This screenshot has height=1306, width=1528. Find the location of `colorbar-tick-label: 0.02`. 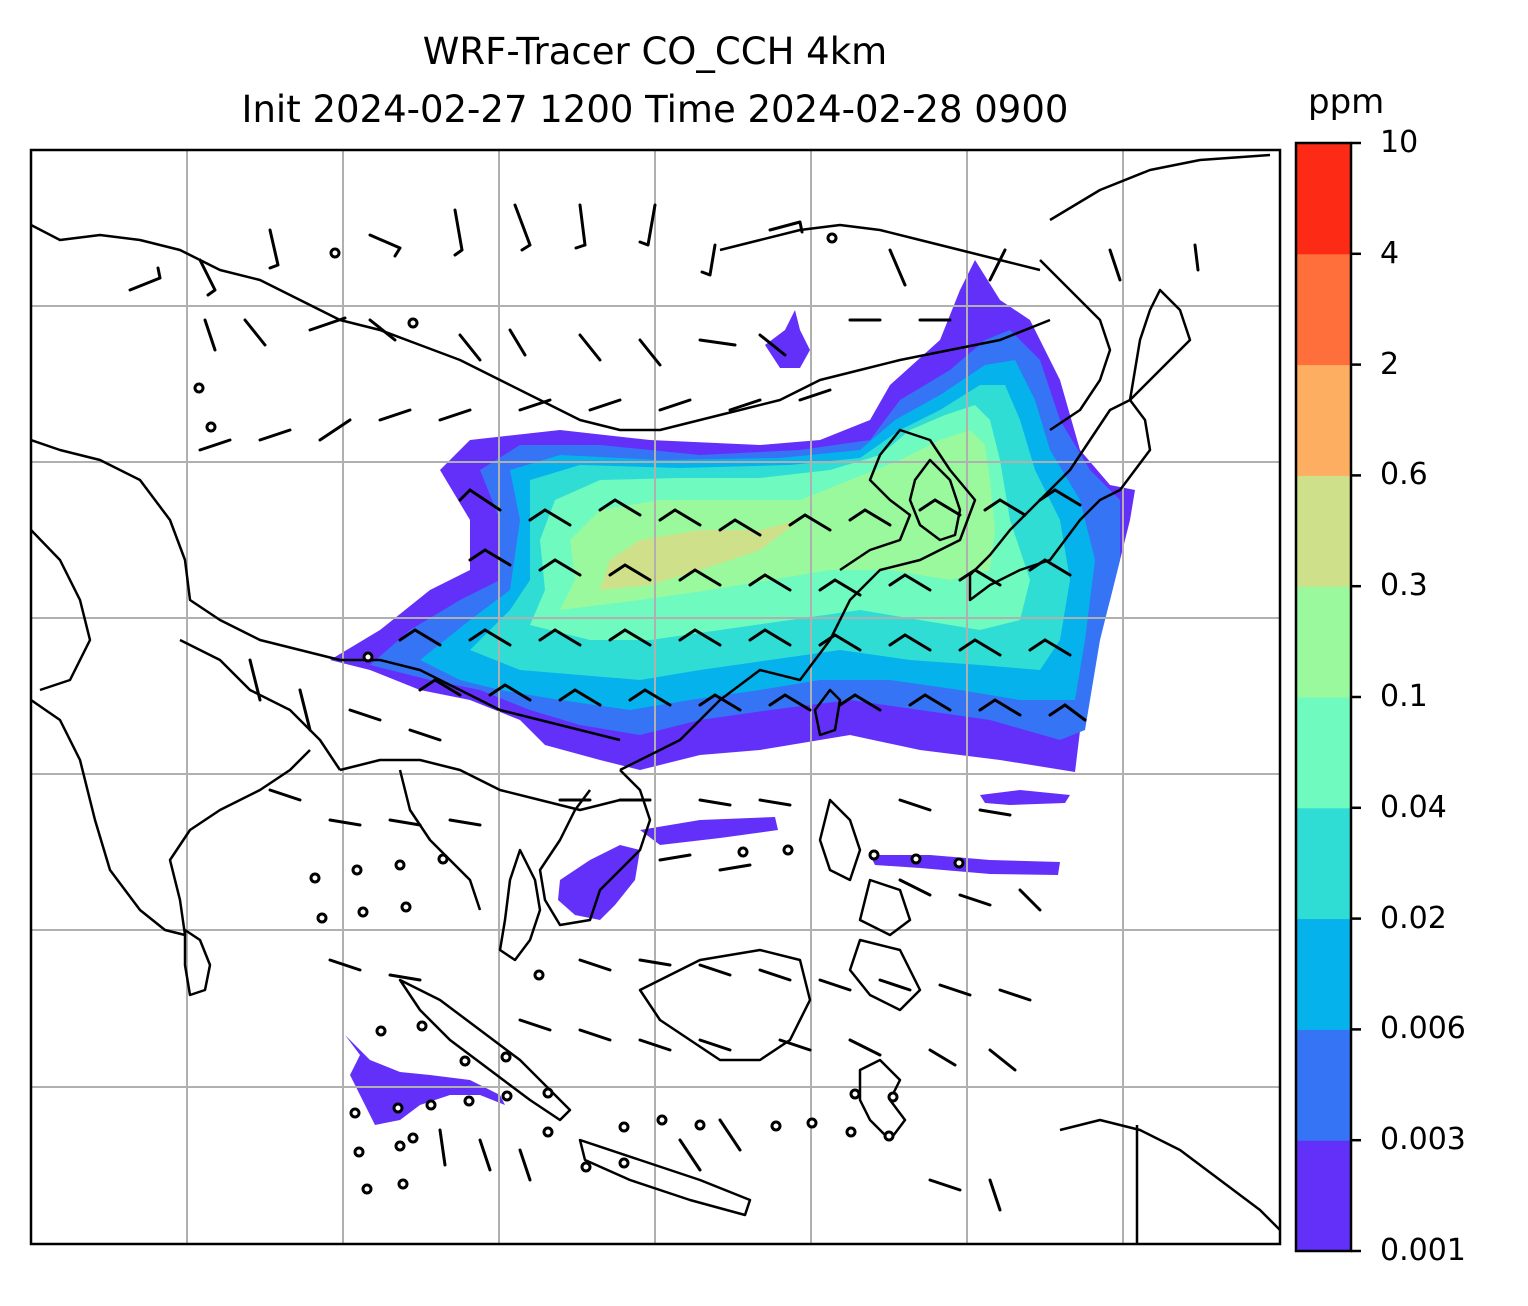

colorbar-tick-label: 0.02 is located at coordinates (1413, 918).